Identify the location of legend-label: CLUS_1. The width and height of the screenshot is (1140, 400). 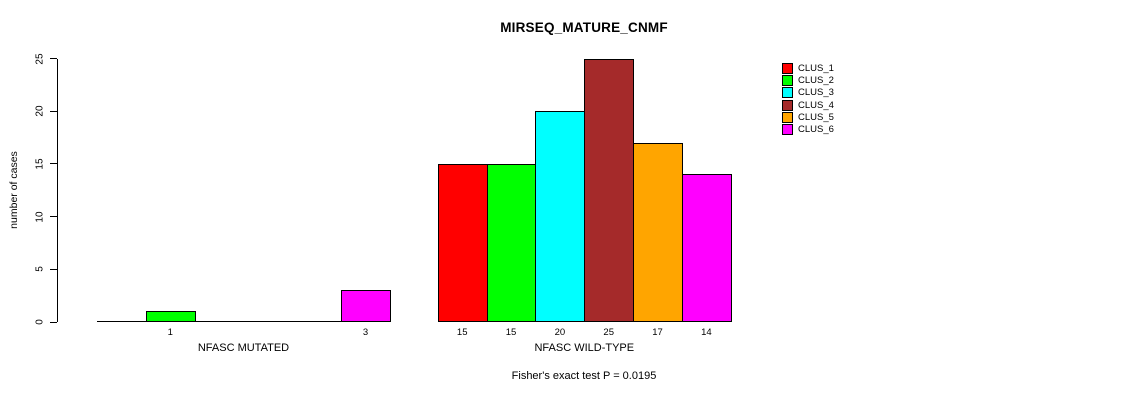
(816, 68).